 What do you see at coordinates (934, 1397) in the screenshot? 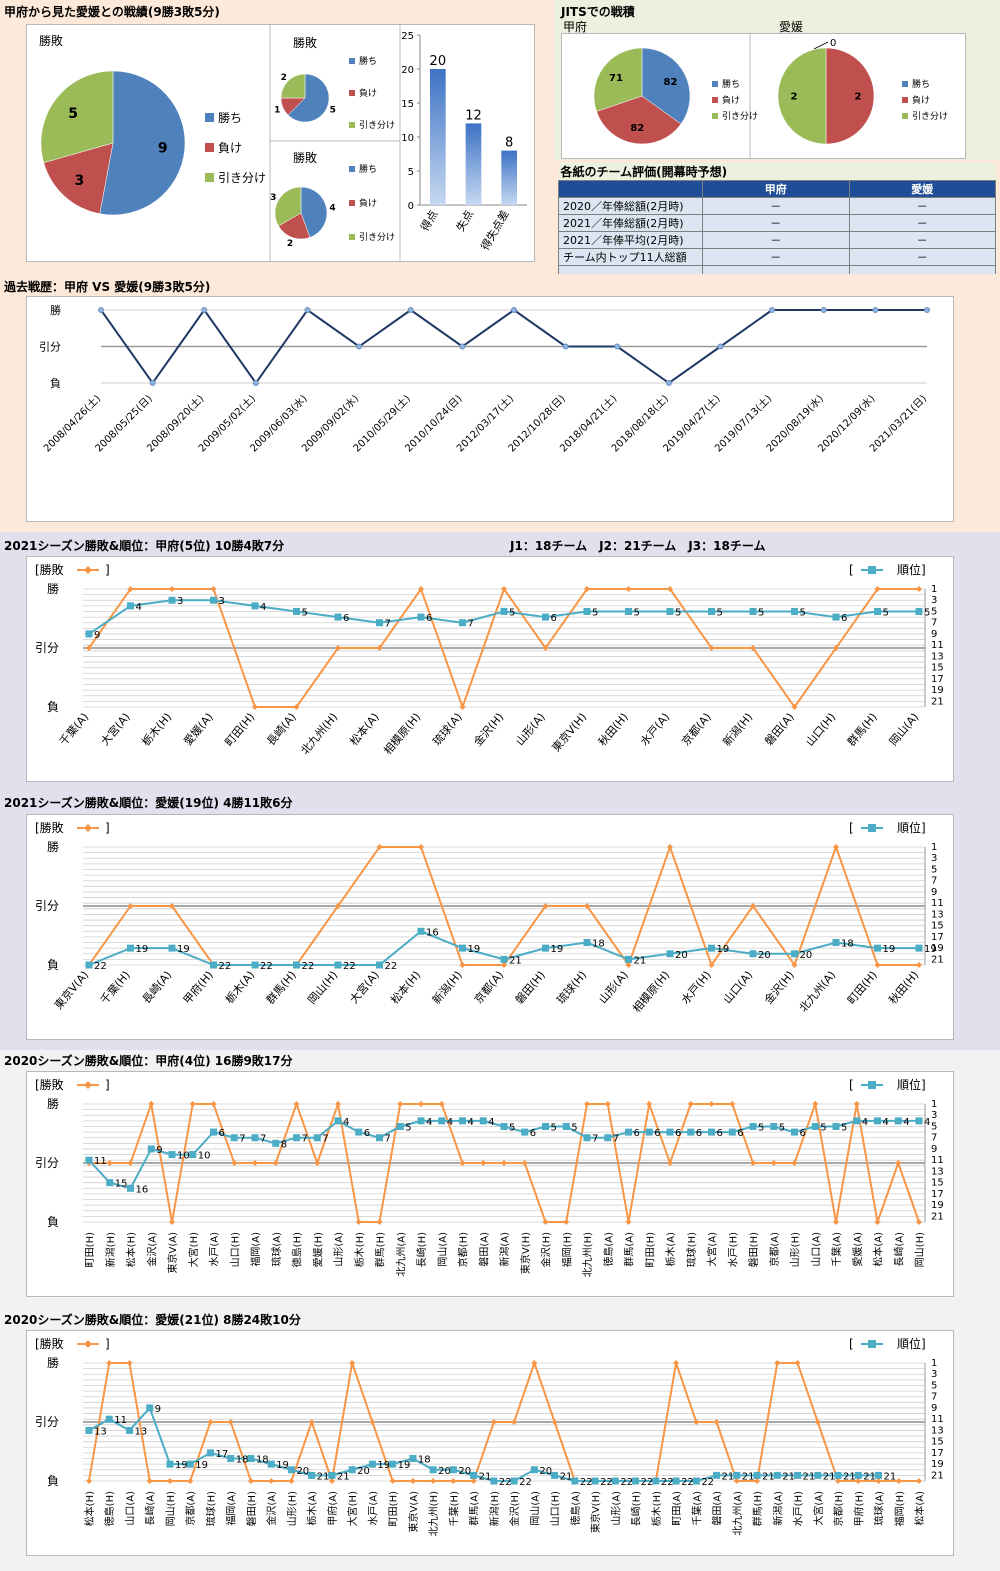
I see `ehime-2020-rank-tick: 7` at bounding box center [934, 1397].